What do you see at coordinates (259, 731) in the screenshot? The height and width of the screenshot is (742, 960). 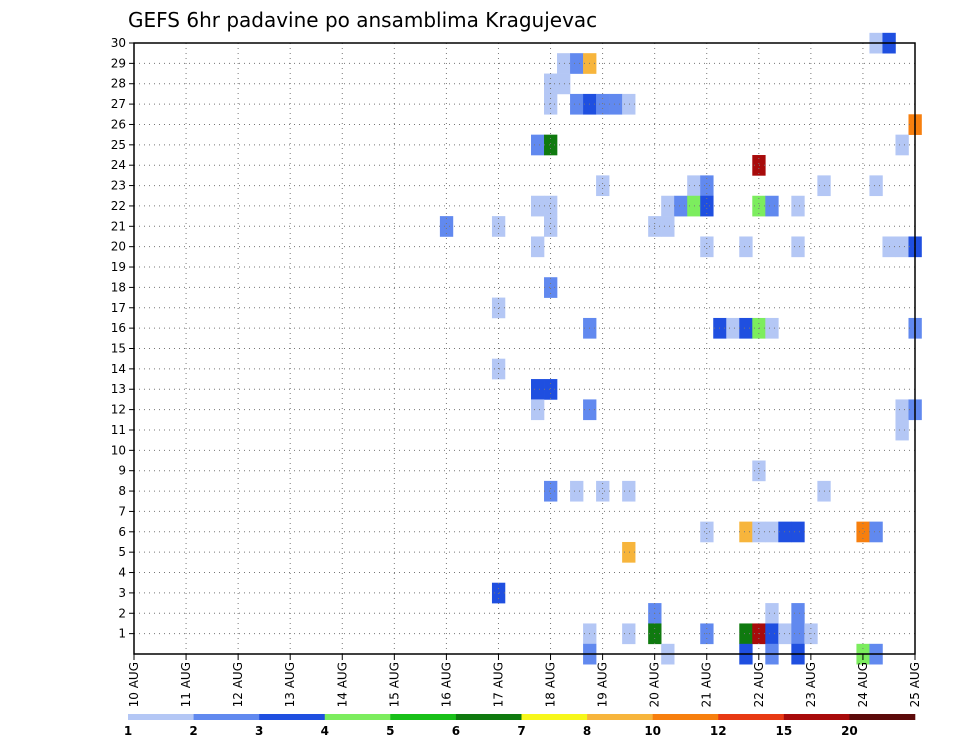 I see `colorbar-label: 3` at bounding box center [259, 731].